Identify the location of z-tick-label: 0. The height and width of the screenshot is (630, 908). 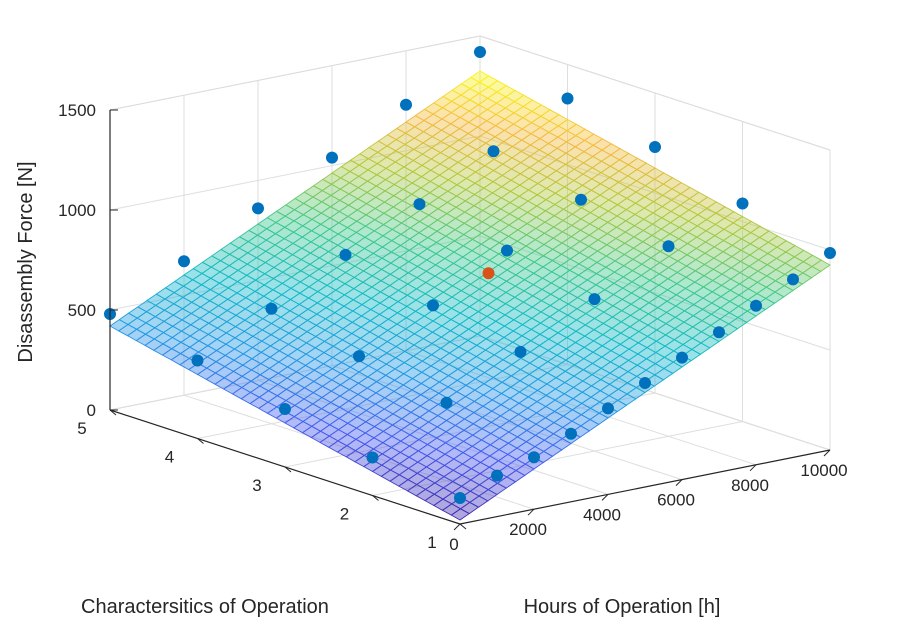
(91, 410).